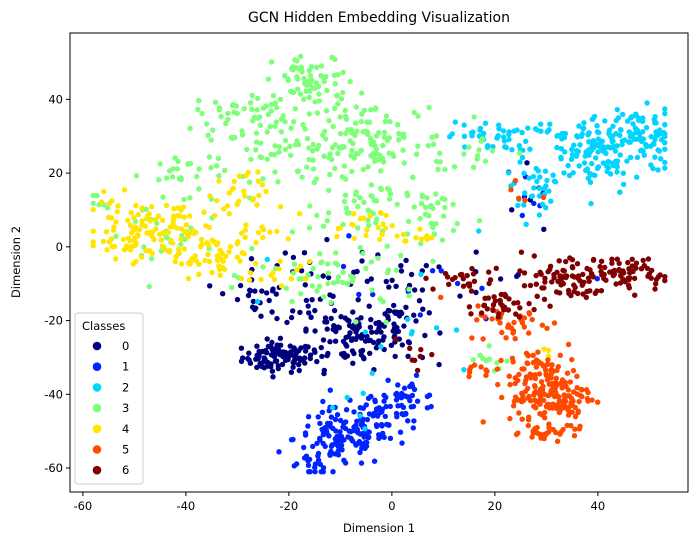  I want to click on chart-title: GCN Hidden Embedding Visualization, so click(379, 18).